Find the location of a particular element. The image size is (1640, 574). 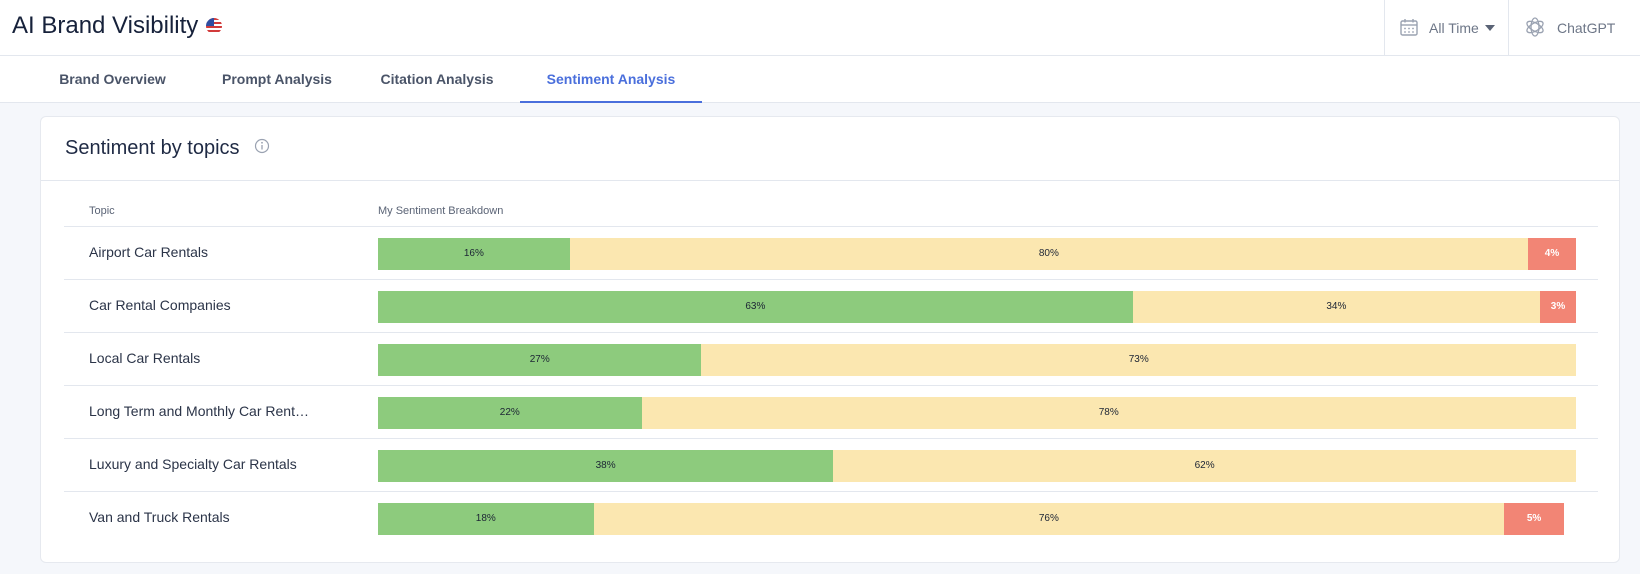

table-row: Local Car Rentals 27% 73% is located at coordinates (831, 359).